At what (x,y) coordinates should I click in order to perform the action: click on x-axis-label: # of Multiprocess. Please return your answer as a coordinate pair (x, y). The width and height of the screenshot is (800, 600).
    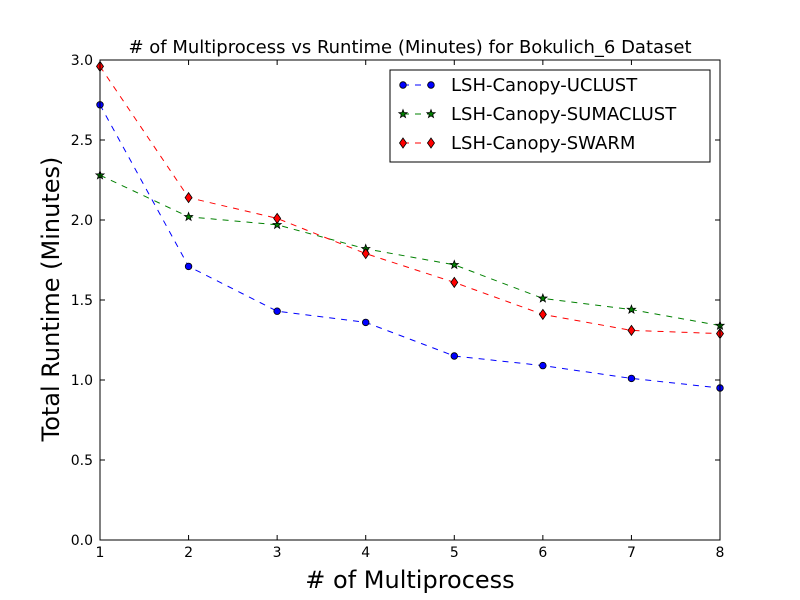
    Looking at the image, I should click on (409, 580).